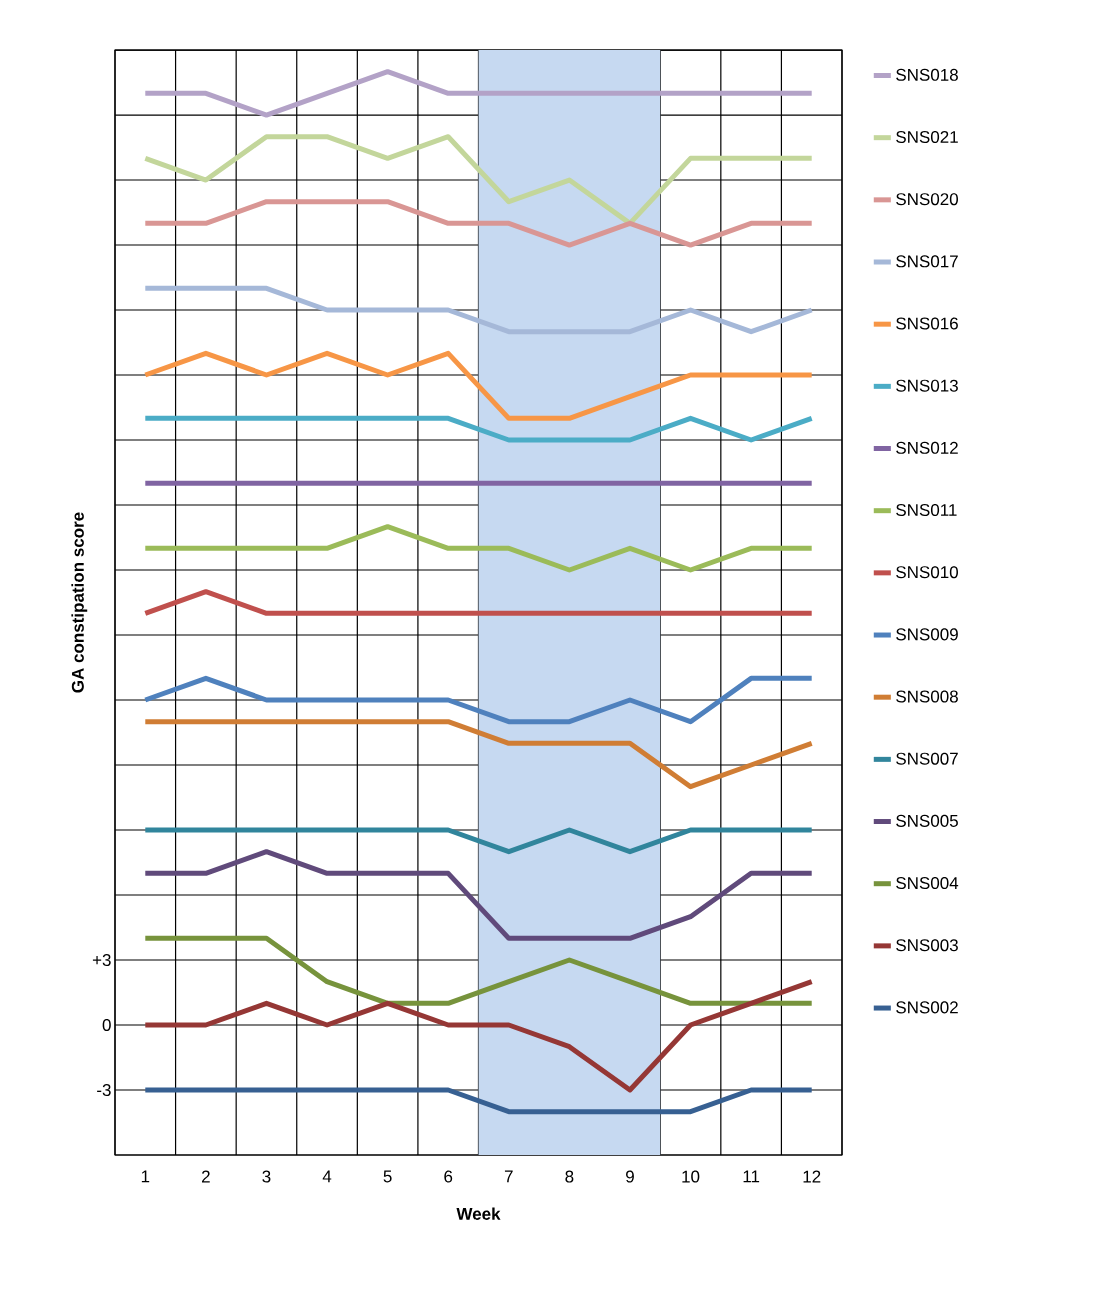 This screenshot has width=1094, height=1307. What do you see at coordinates (927, 199) in the screenshot?
I see `legend-label: SNS020` at bounding box center [927, 199].